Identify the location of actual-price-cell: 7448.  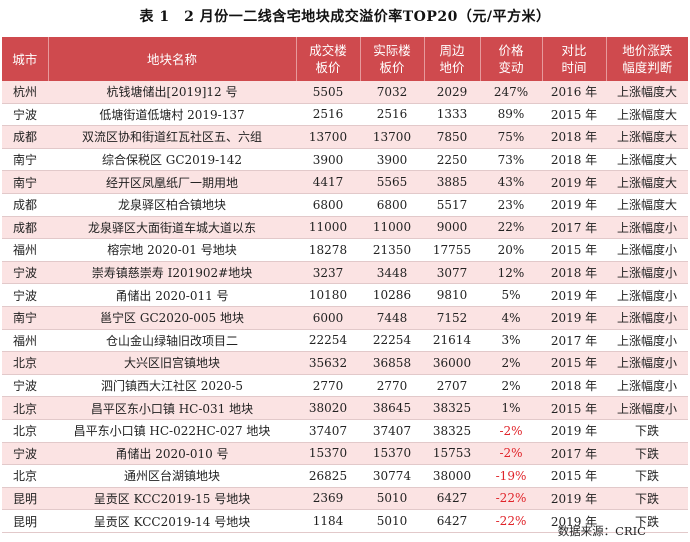
(392, 318).